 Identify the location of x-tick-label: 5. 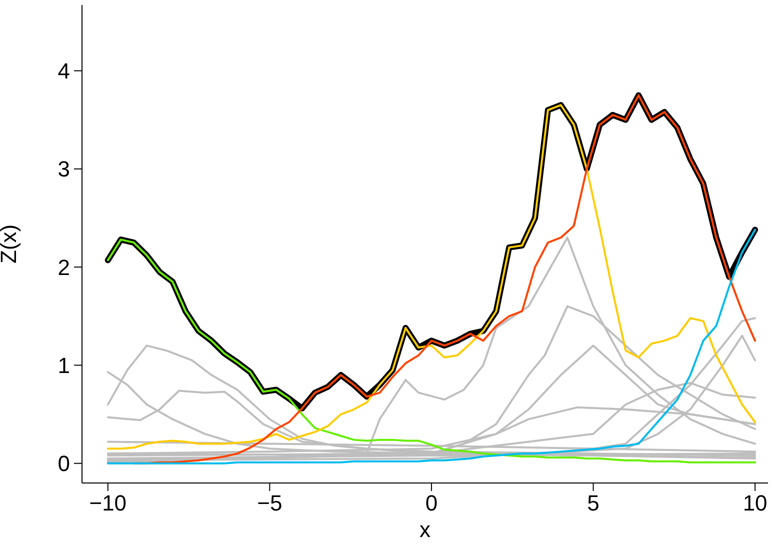
(593, 503).